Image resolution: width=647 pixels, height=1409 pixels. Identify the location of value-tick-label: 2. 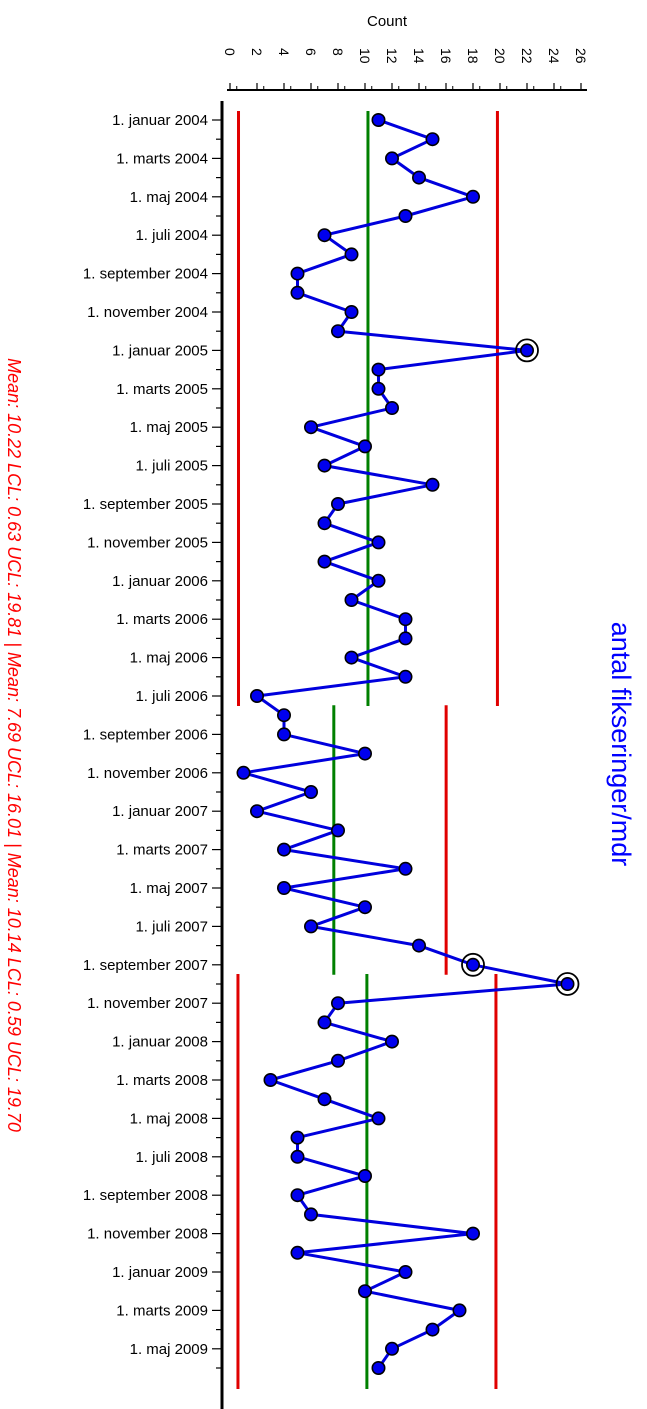
(257, 52).